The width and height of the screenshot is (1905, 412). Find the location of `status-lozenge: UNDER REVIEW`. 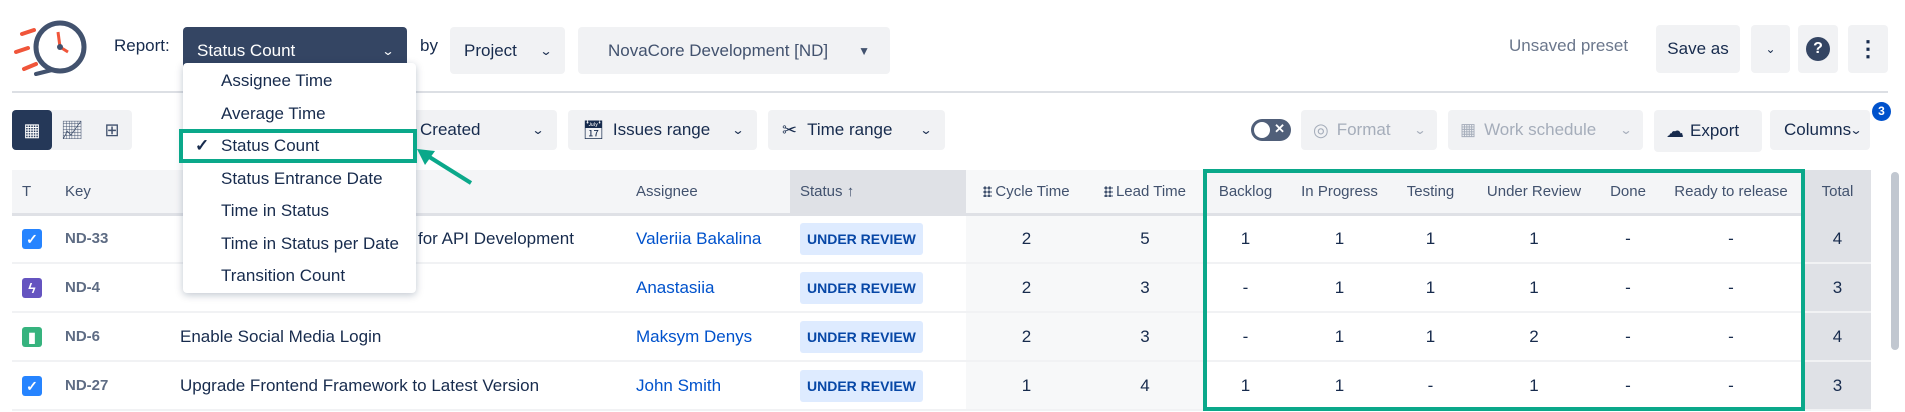

status-lozenge: UNDER REVIEW is located at coordinates (861, 336).